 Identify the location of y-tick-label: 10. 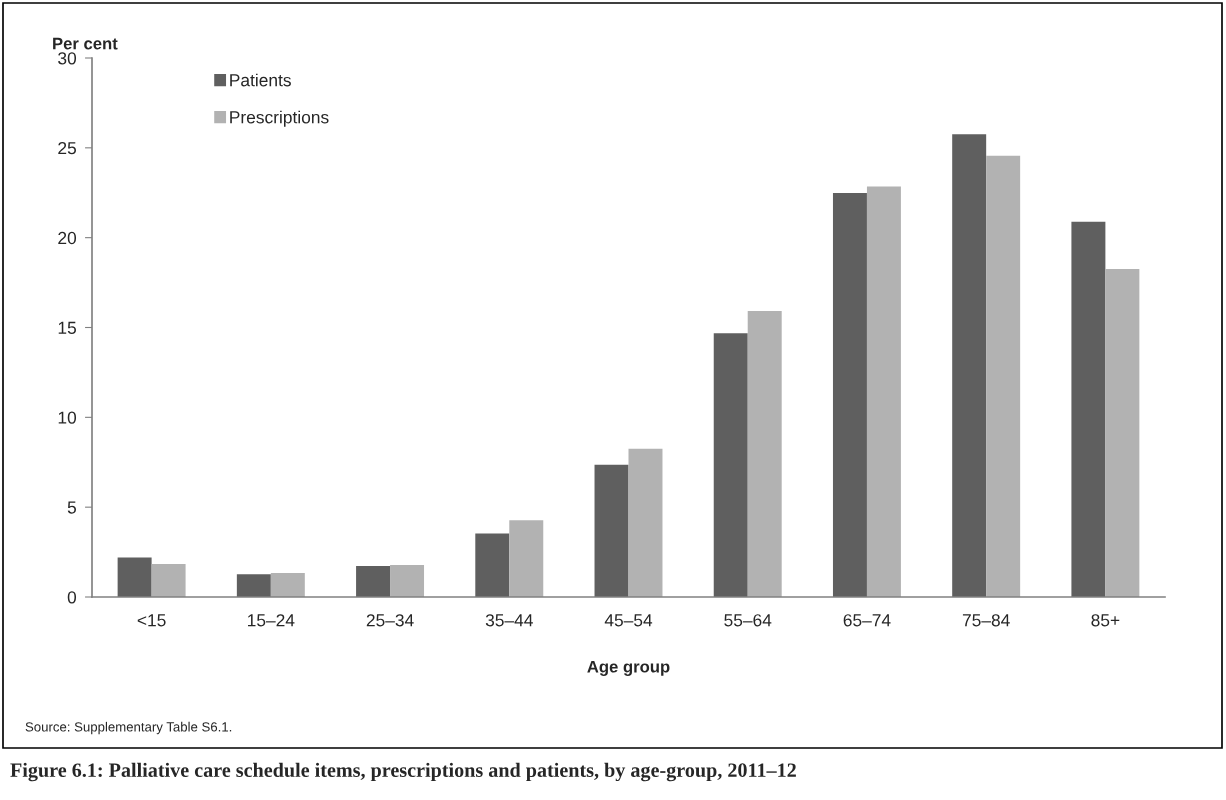
(67, 417).